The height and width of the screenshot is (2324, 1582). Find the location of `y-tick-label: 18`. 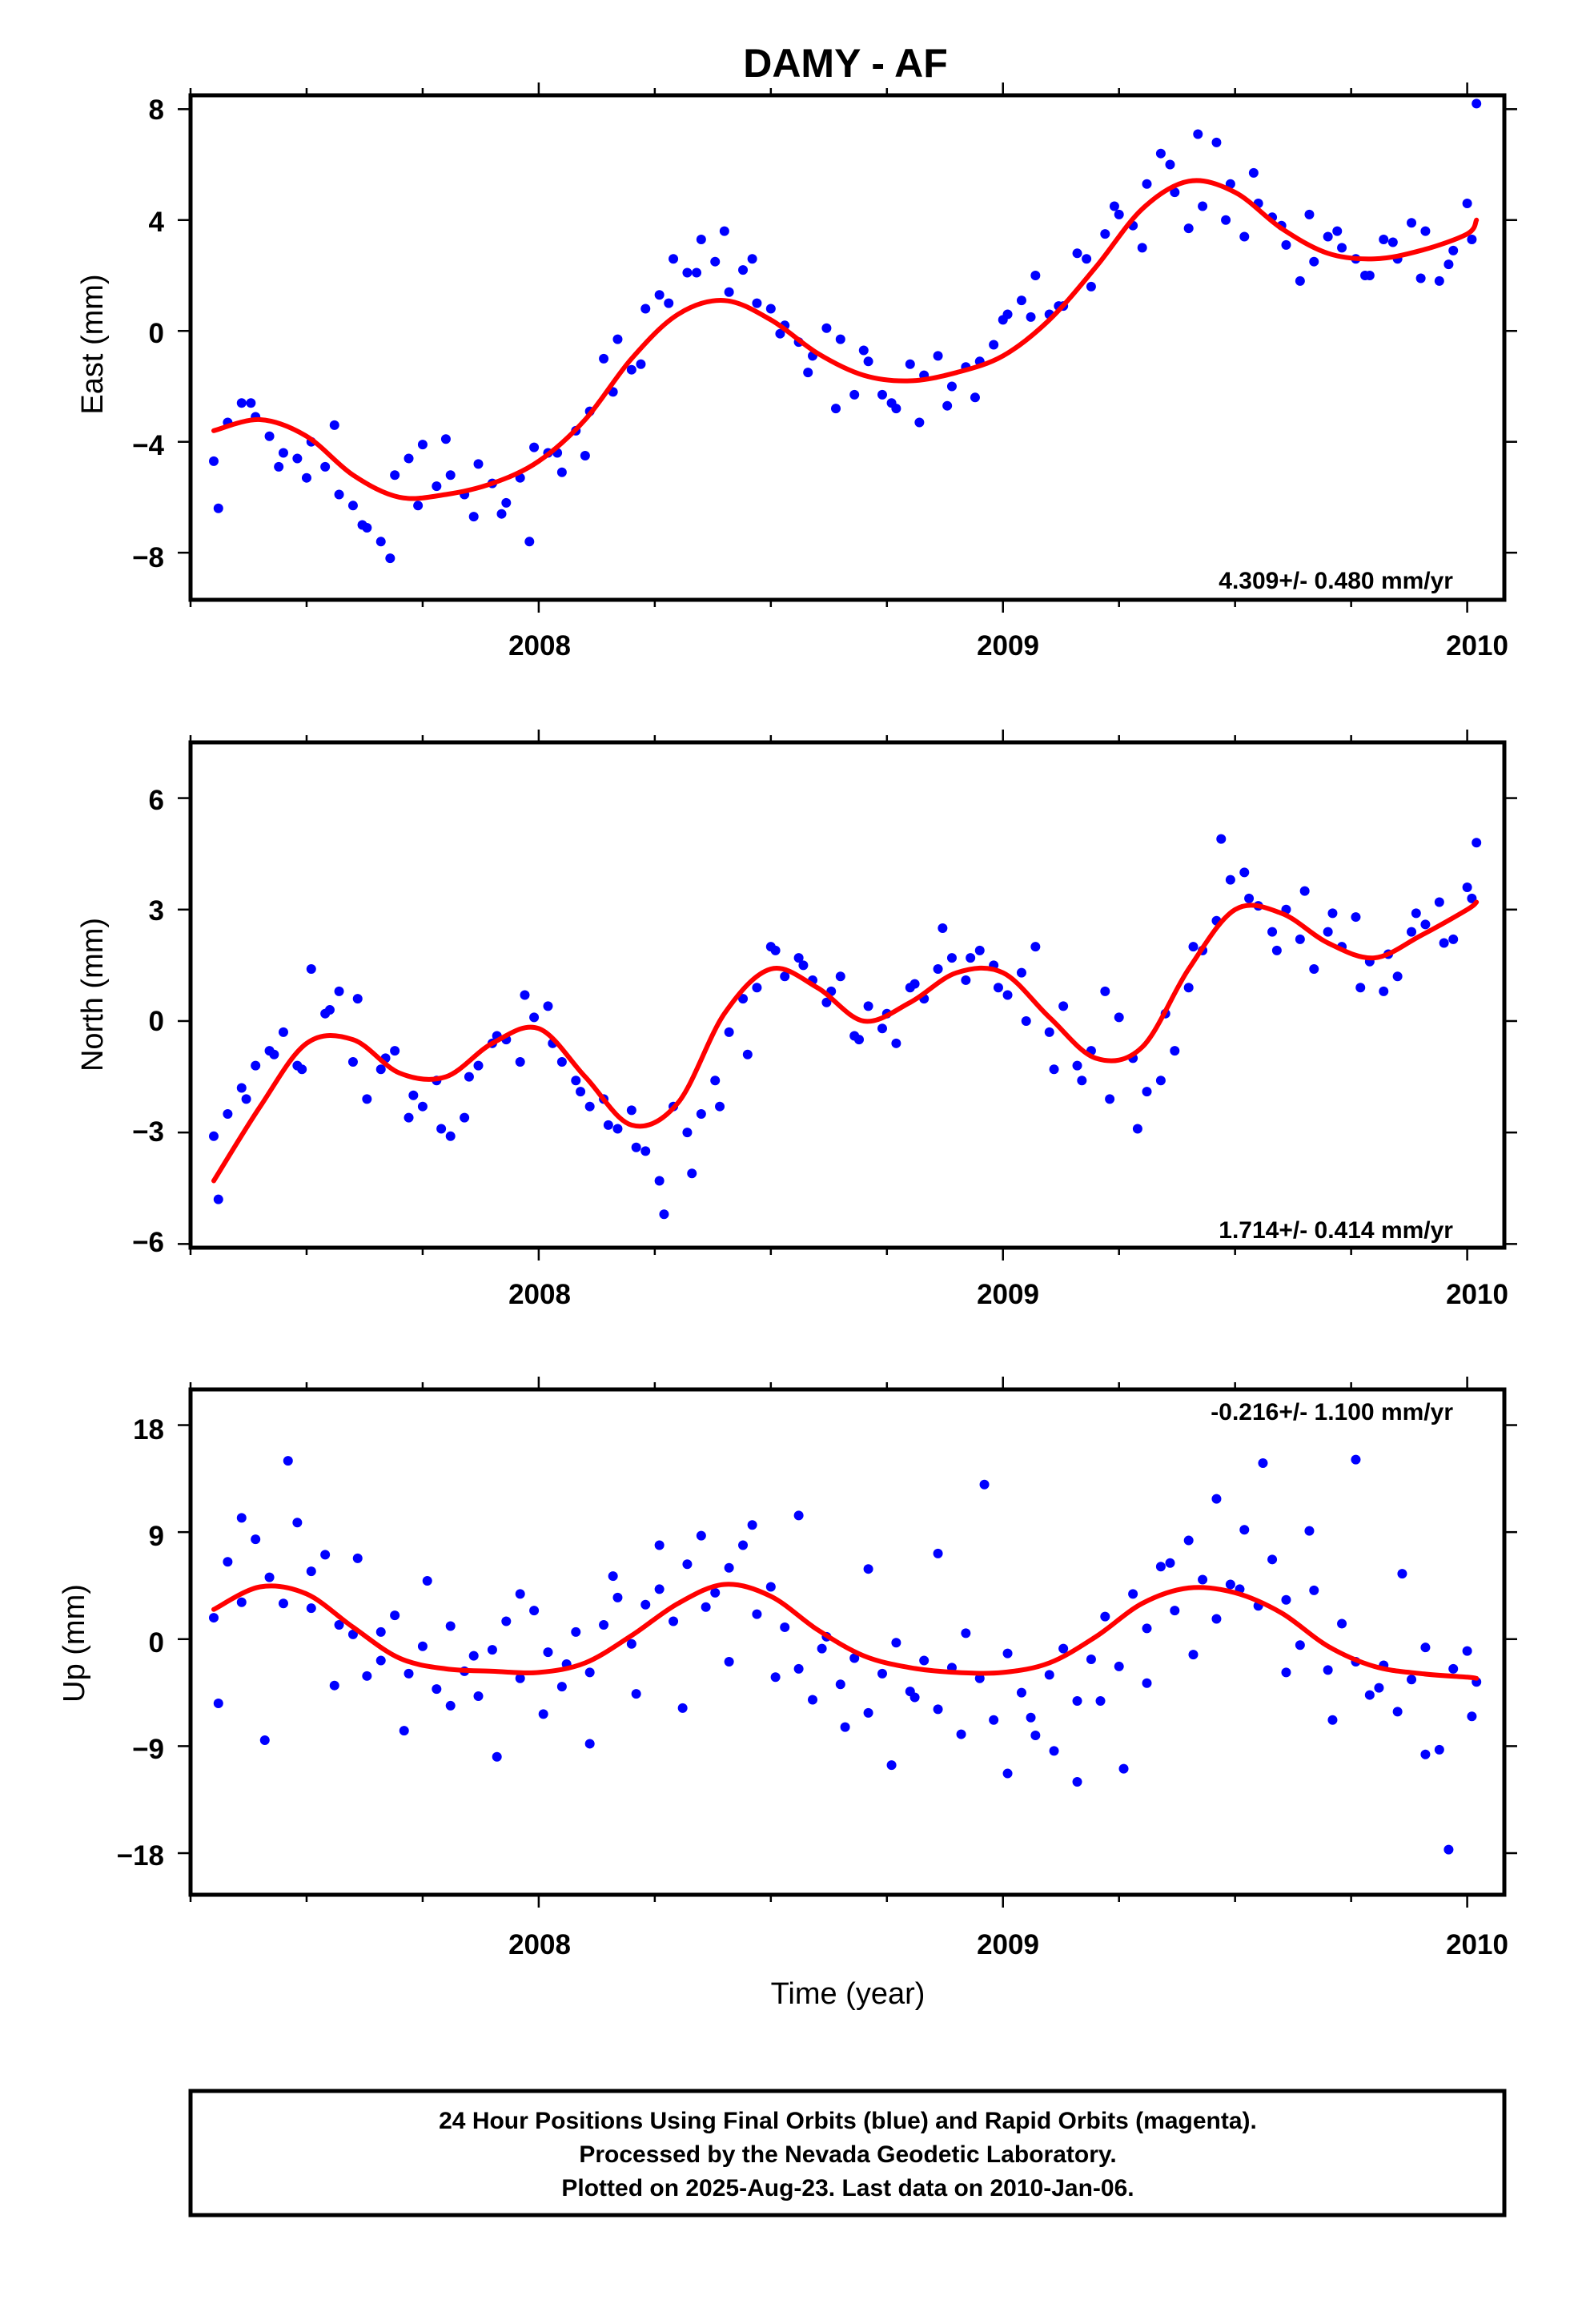

y-tick-label: 18 is located at coordinates (148, 1429).